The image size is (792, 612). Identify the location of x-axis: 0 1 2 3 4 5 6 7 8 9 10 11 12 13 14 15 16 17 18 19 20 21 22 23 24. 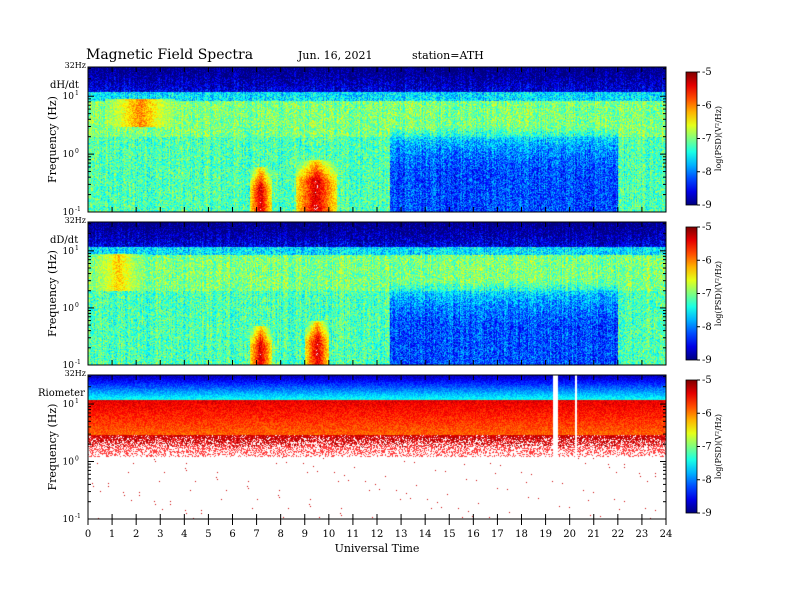
(379, 529).